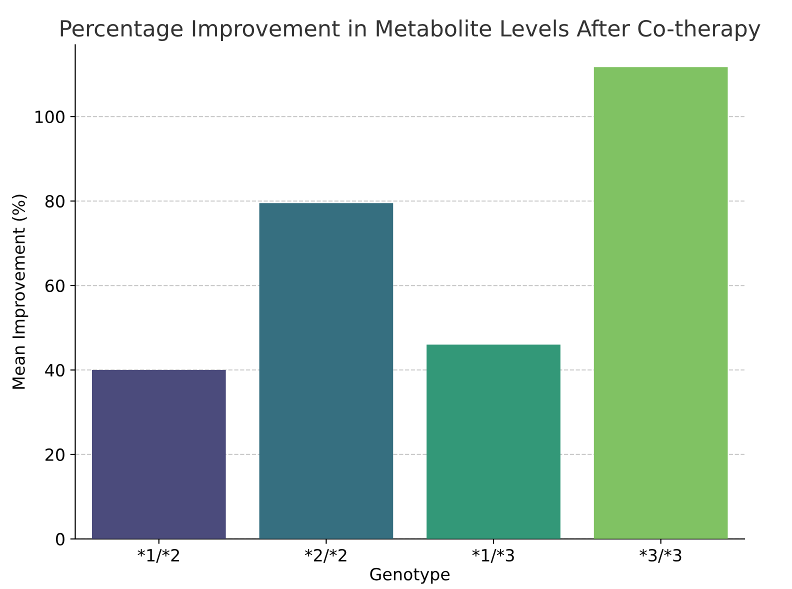  I want to click on x-tick-label: *3/*3, so click(661, 555).